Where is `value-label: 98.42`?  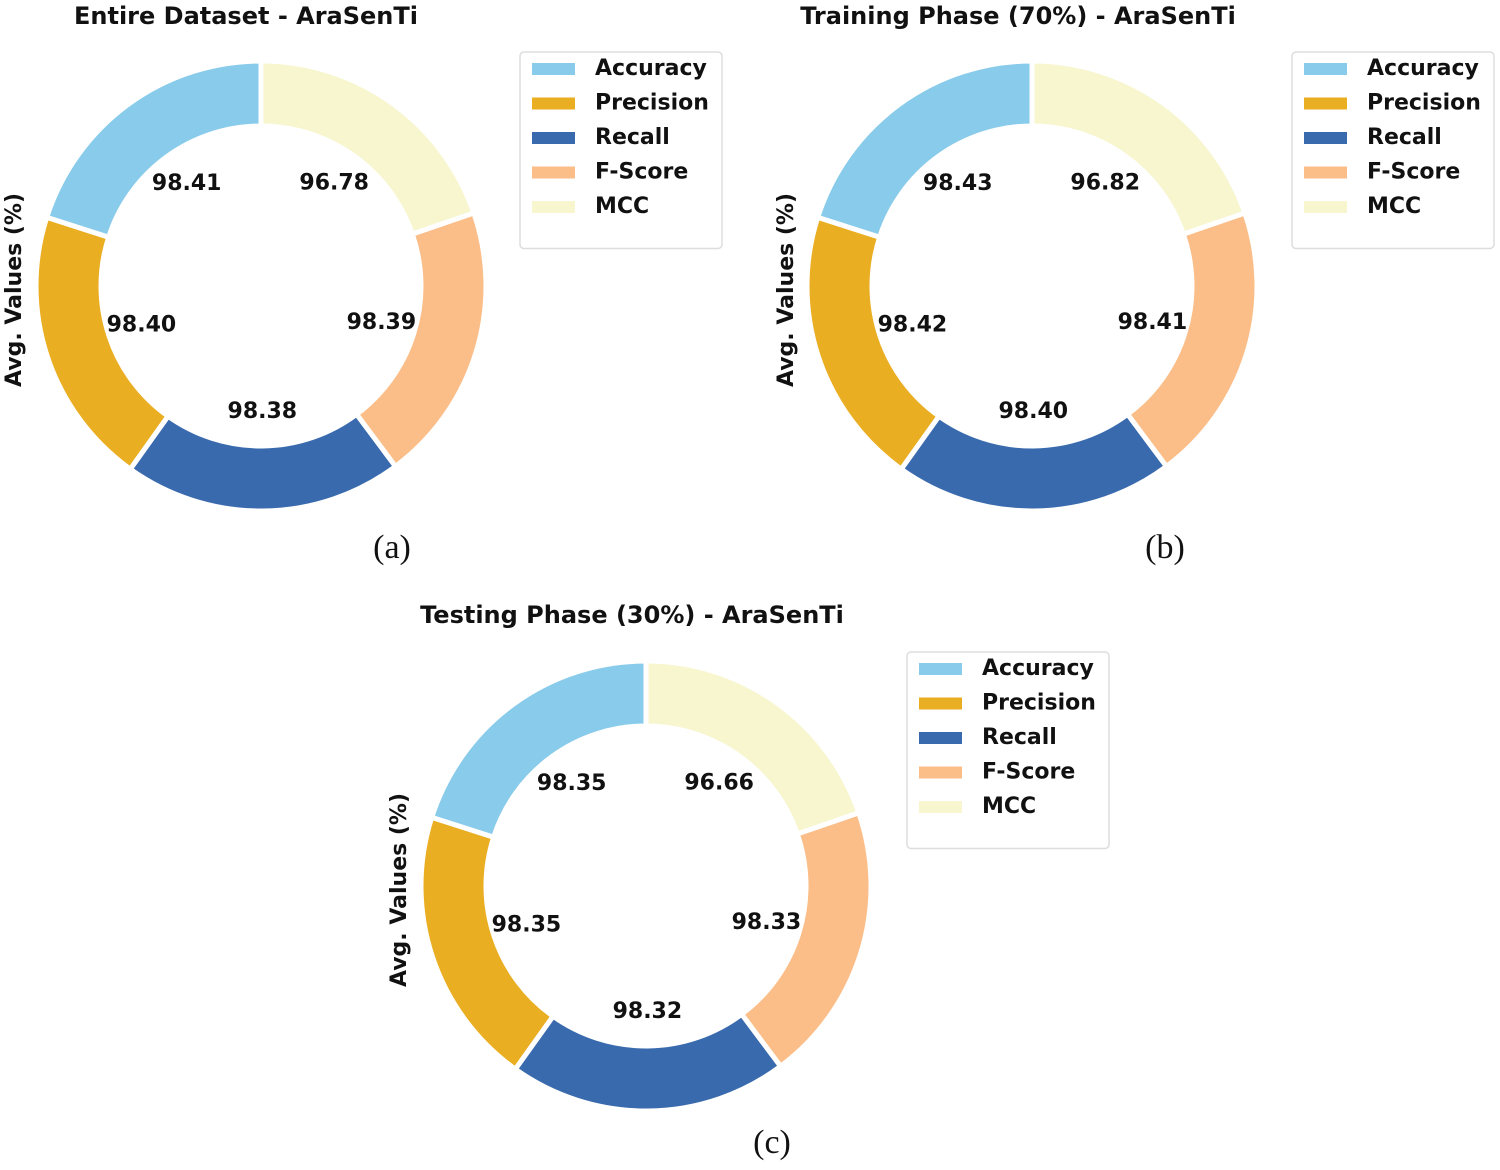 value-label: 98.42 is located at coordinates (913, 325).